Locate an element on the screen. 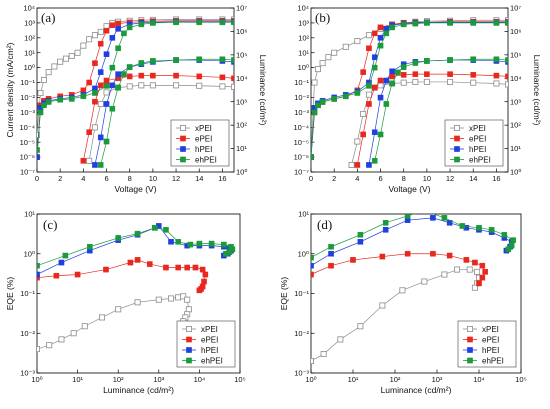  panel-label: (a) is located at coordinates (48, 17).